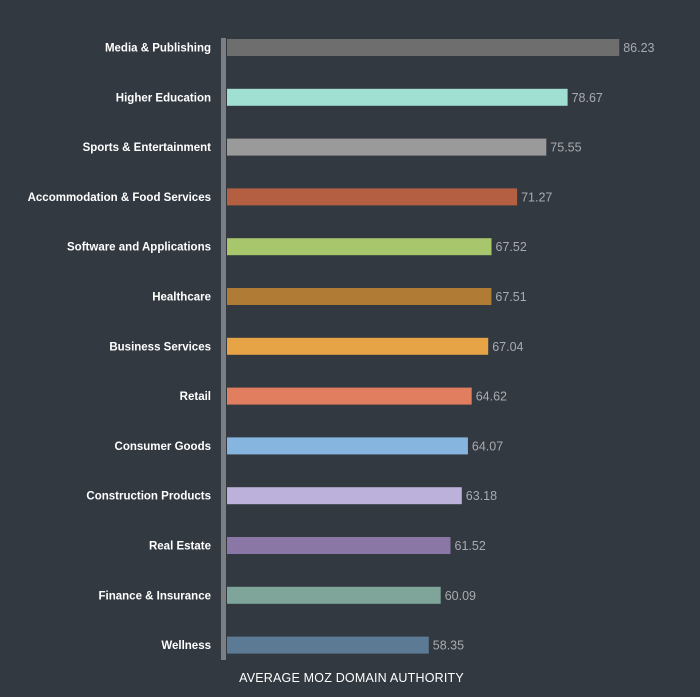  Describe the element at coordinates (160, 347) in the screenshot. I see `category-label: Business Services` at that location.